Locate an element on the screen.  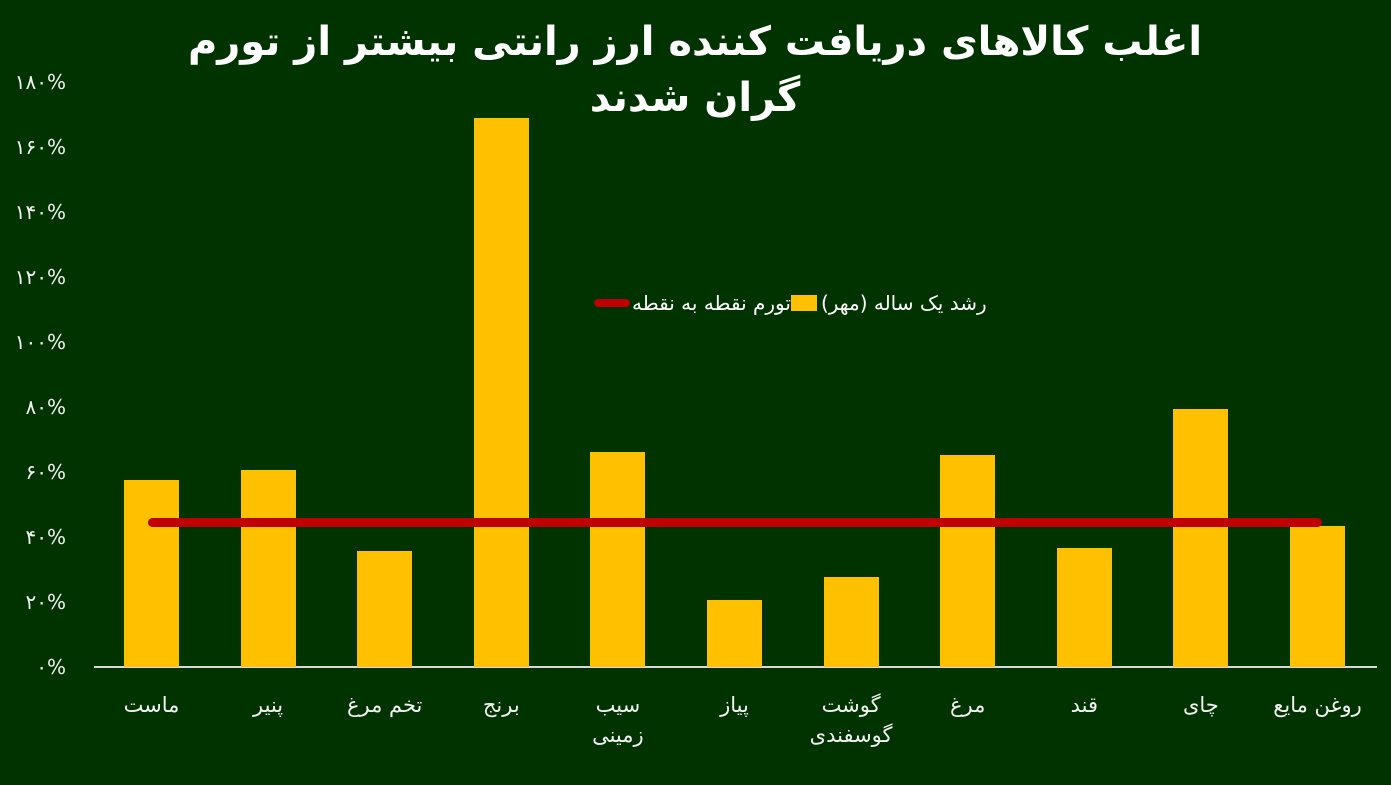
x-label-line1: قند is located at coordinates (1084, 705).